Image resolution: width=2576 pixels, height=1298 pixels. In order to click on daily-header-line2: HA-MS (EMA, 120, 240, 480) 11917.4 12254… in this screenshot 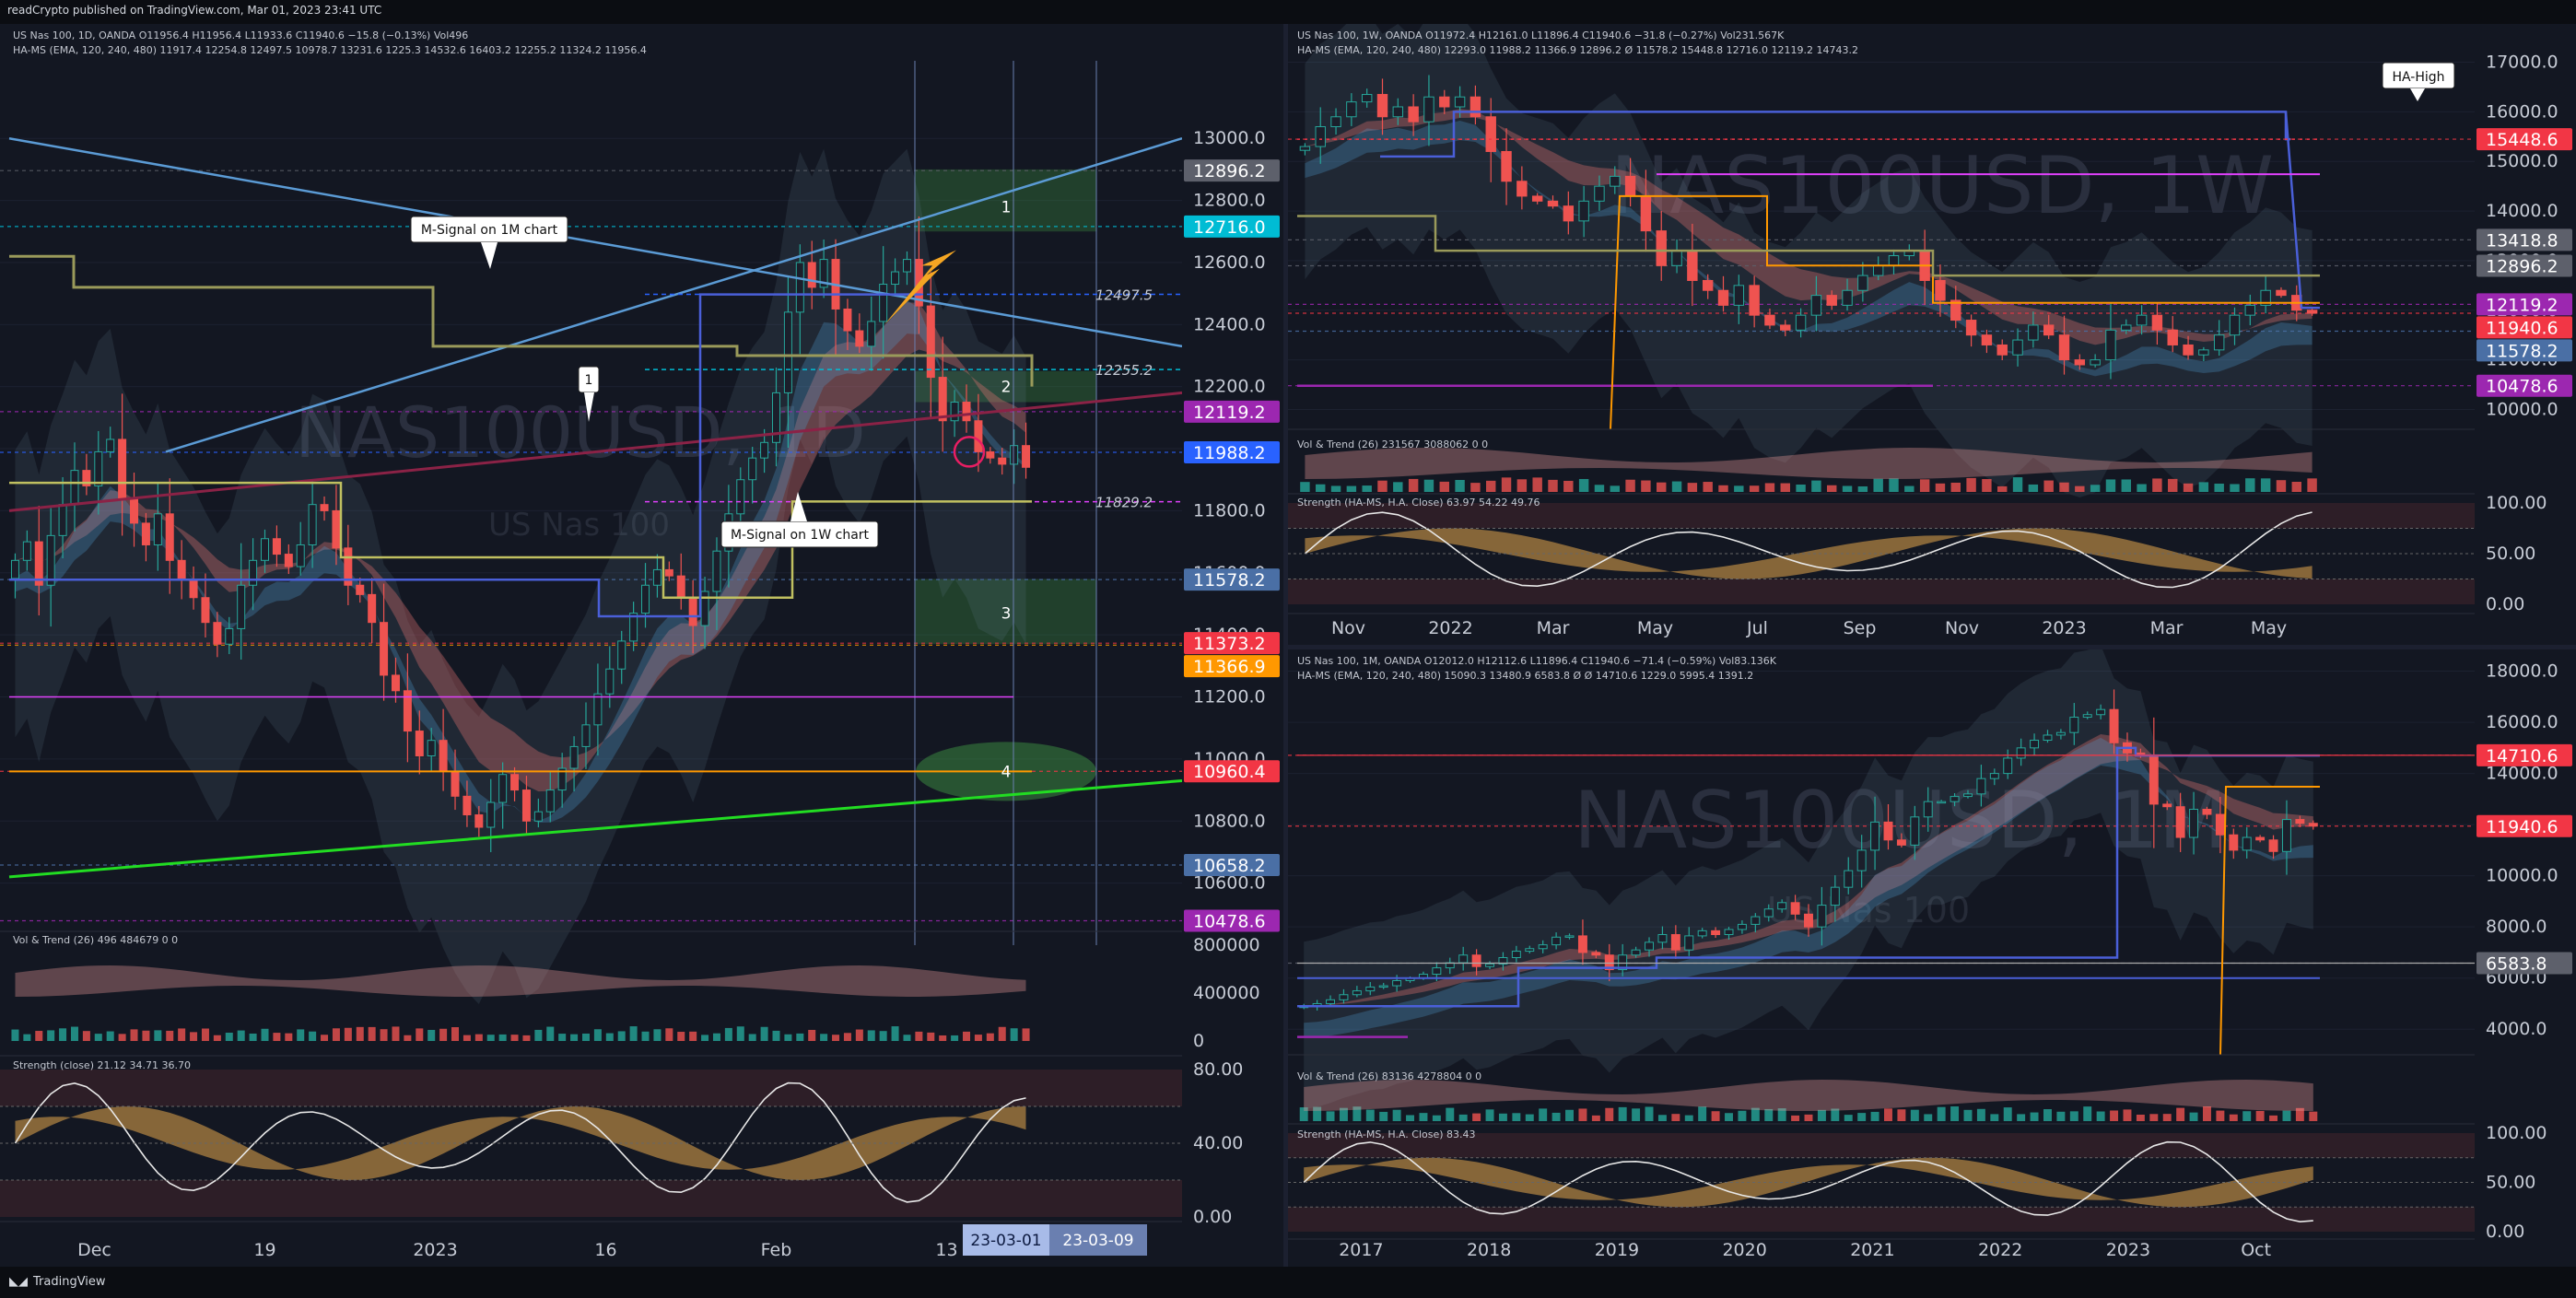, I will do `click(330, 50)`.